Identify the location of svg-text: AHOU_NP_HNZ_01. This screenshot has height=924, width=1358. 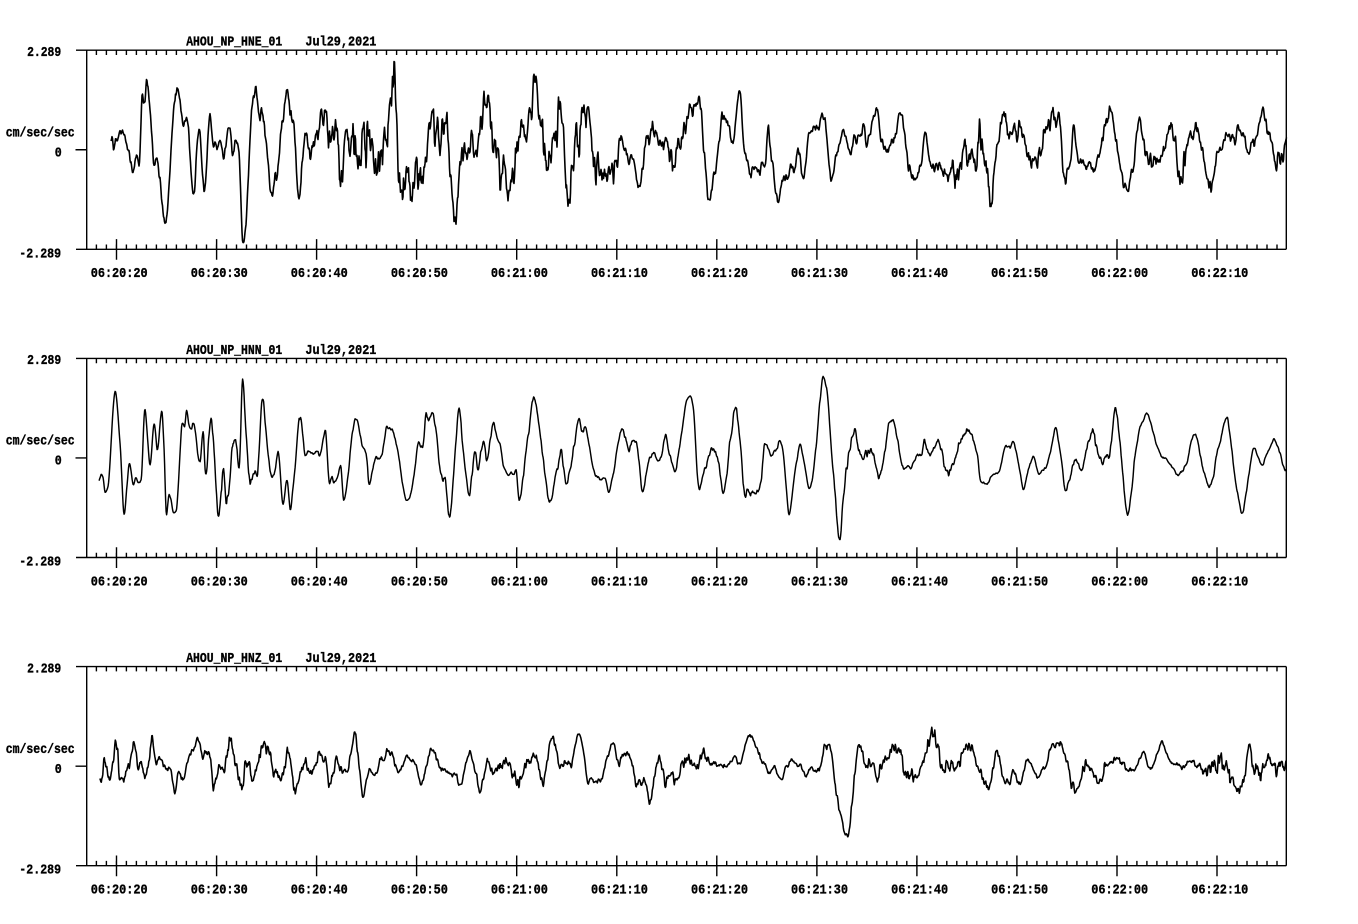
(234, 659).